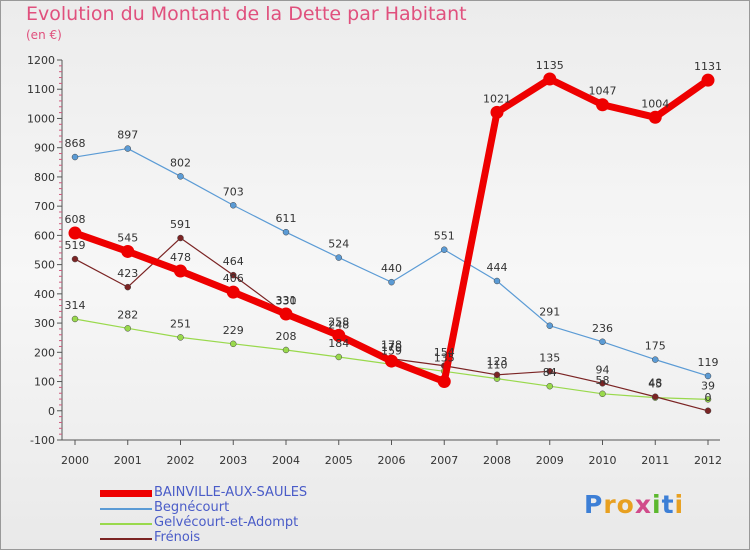  Describe the element at coordinates (444, 352) in the screenshot. I see `data-label-fr-nois: 154` at that location.